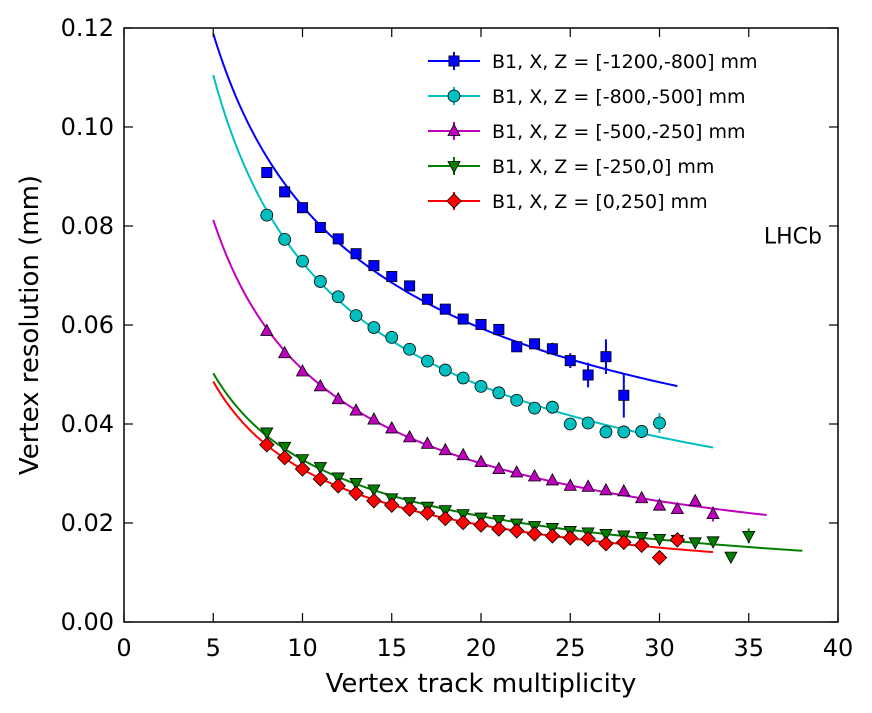 The width and height of the screenshot is (872, 713). Describe the element at coordinates (793, 236) in the screenshot. I see `lhcb-label: LHCb` at that location.